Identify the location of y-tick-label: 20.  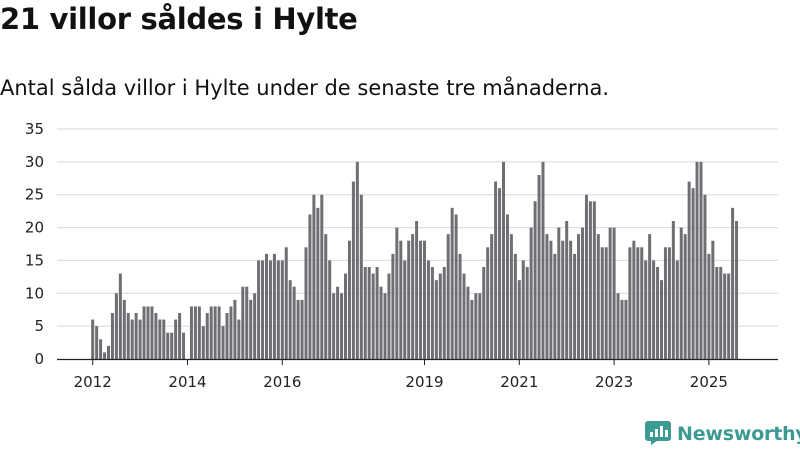
(34, 228).